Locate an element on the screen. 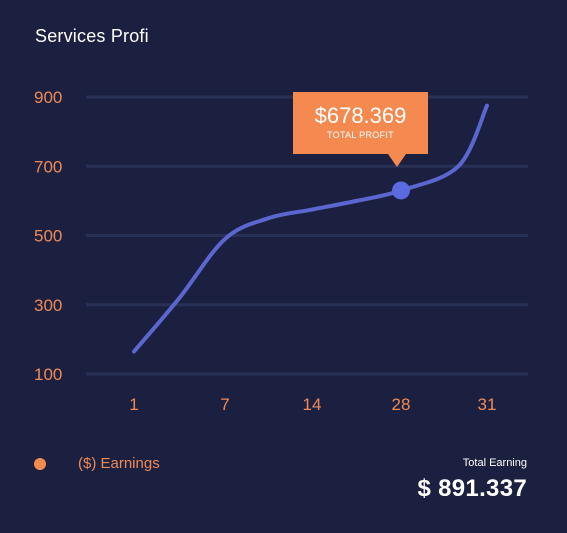 This screenshot has width=567, height=533. y-axis-ticks: 100 300 500 700 900 is located at coordinates (48, 236).